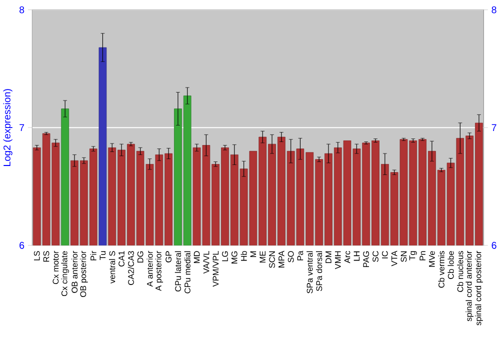  I want to click on x-tick-label: ventral S, so click(112, 267).